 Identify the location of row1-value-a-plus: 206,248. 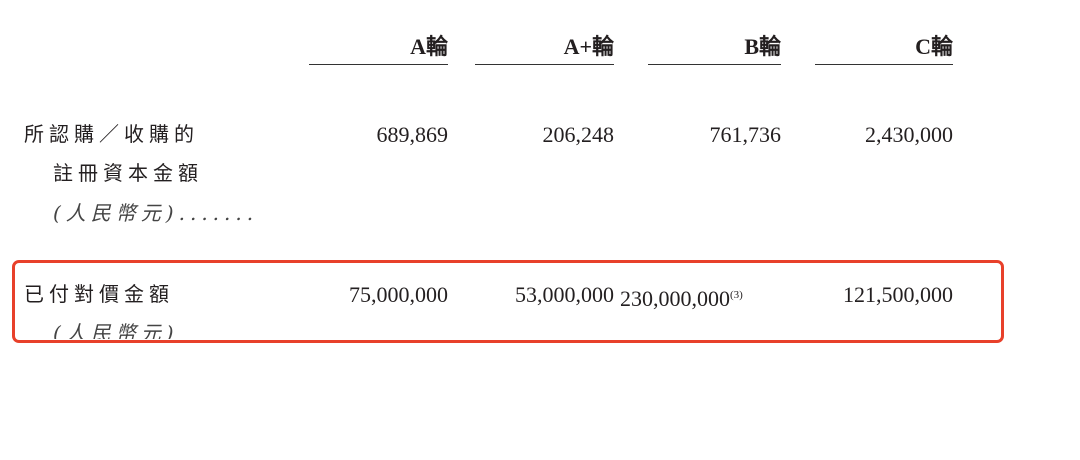
(578, 134).